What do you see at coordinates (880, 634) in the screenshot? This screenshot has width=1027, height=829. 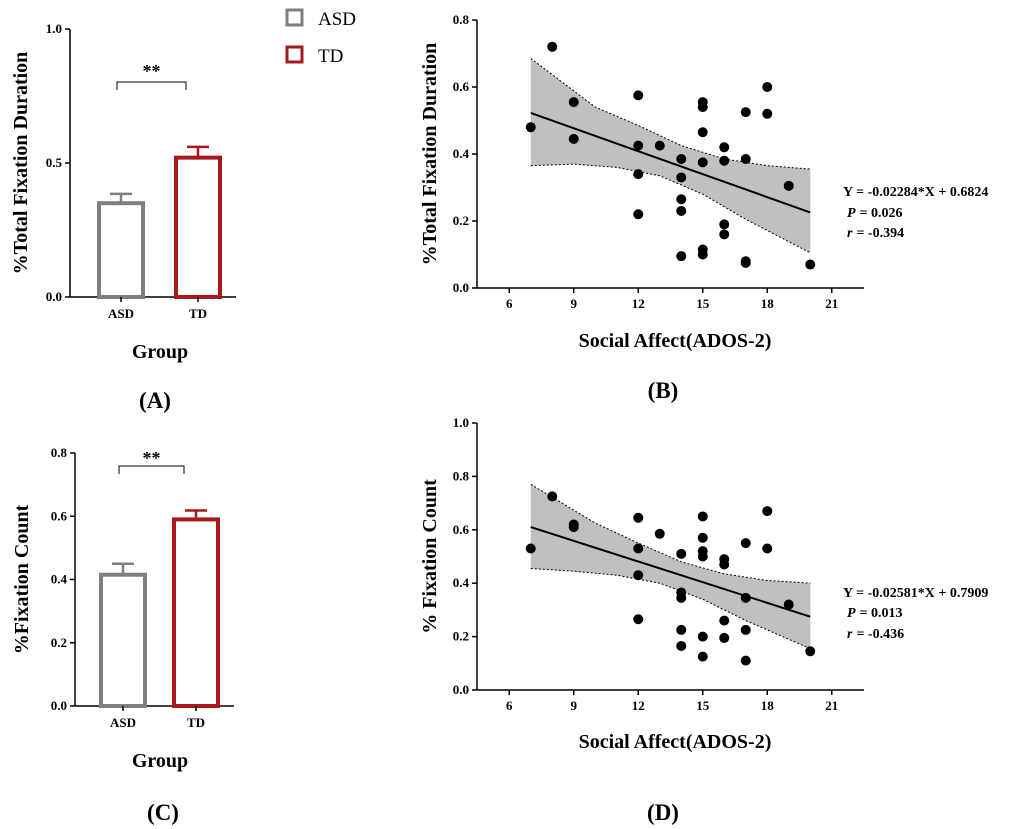 I see `panel-d-r-number: = -0.436` at bounding box center [880, 634].